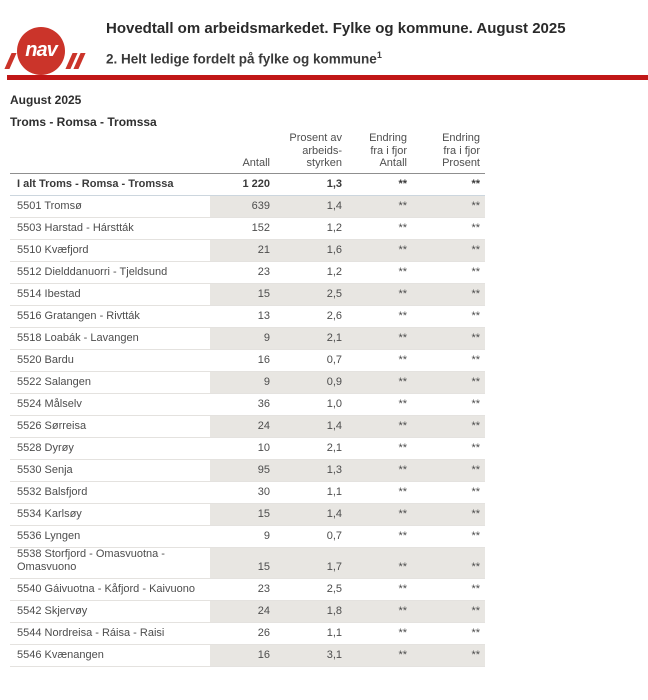  I want to click on column-header-line: fra i fjor, so click(461, 150).